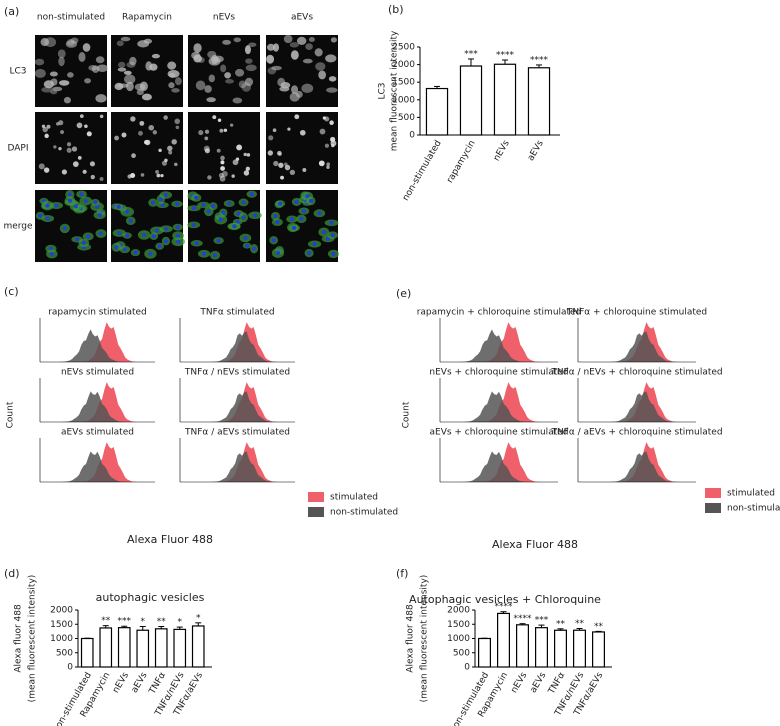 Image resolution: width=780 pixels, height=726 pixels. What do you see at coordinates (18, 227) in the screenshot?
I see `row-label: merge` at bounding box center [18, 227].